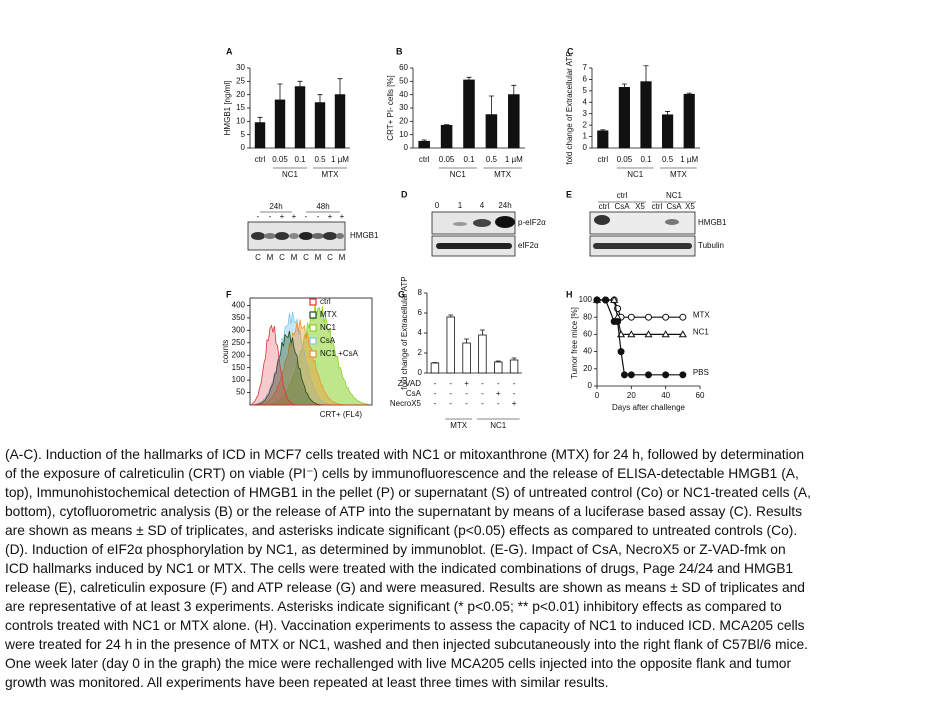 The image size is (945, 709). I want to click on y-tick-label: 30, so click(240, 67).